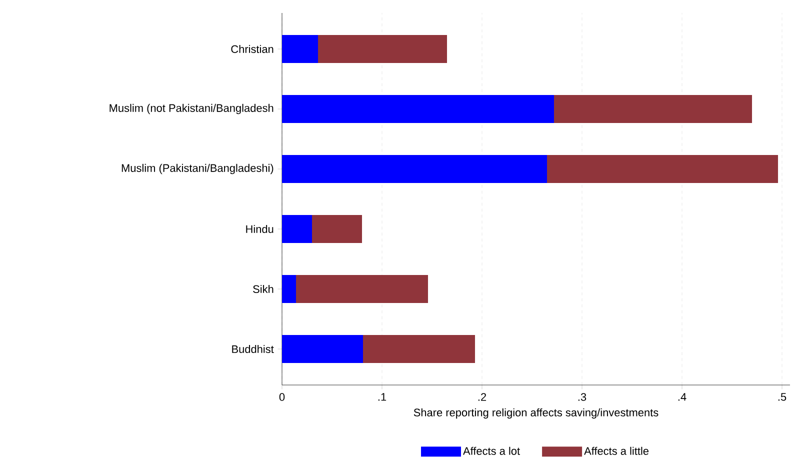  I want to click on x-tick-label: .2, so click(482, 397).